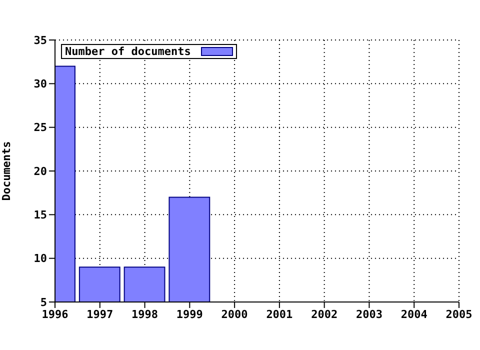  What do you see at coordinates (369, 314) in the screenshot?
I see `x-tick-label: 2003` at bounding box center [369, 314].